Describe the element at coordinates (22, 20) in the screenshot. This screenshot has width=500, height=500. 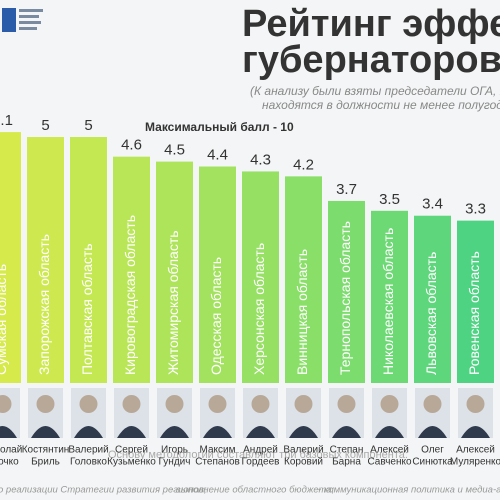
I see `logo` at that location.